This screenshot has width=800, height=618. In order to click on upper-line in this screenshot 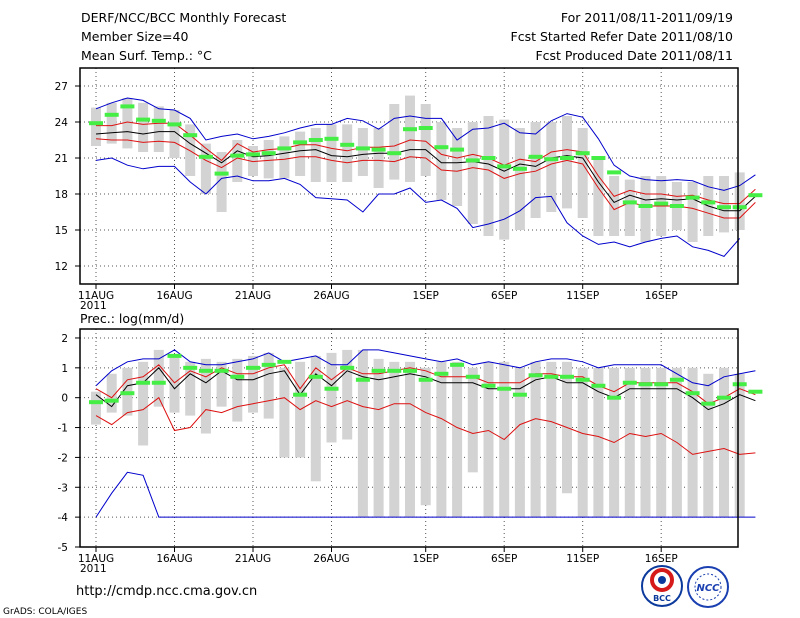, I will do `click(426, 163)`.